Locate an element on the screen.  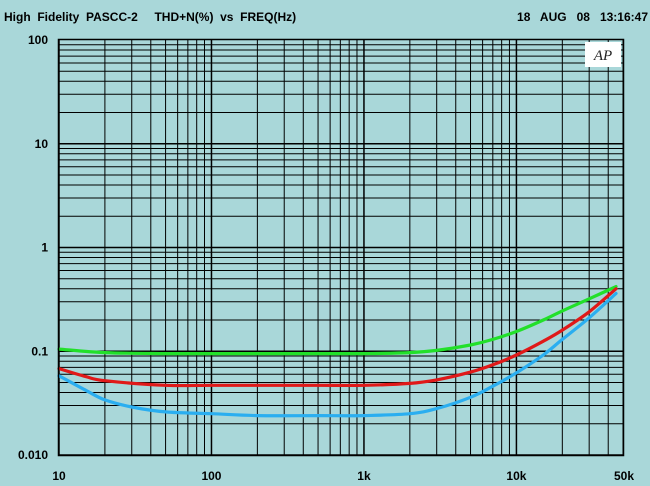
y-tick-labels: 100 10 1 0.1 0.010 is located at coordinates (33, 247).